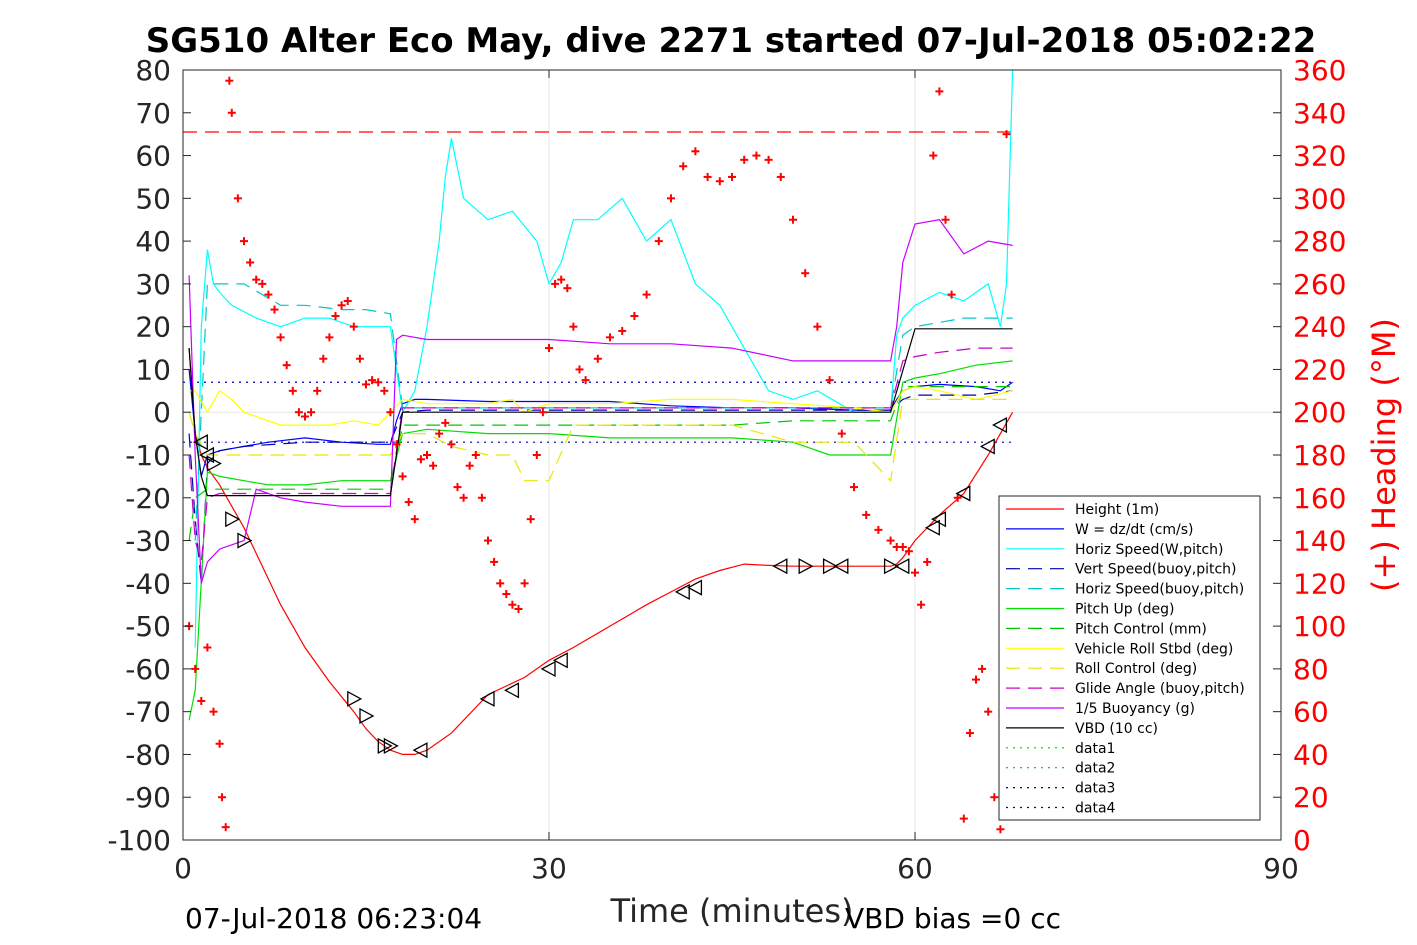 Image resolution: width=1417 pixels, height=945 pixels. Describe the element at coordinates (915, 868) in the screenshot. I see `x-tick-label: 60` at that location.